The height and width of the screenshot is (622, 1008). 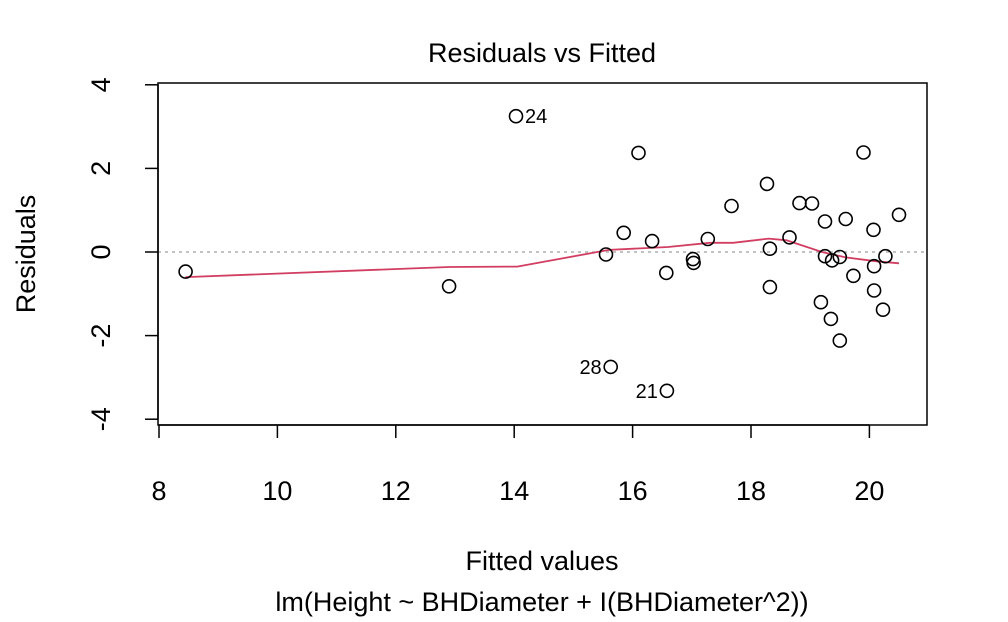 I want to click on x-tick-label: 12, so click(x=396, y=491).